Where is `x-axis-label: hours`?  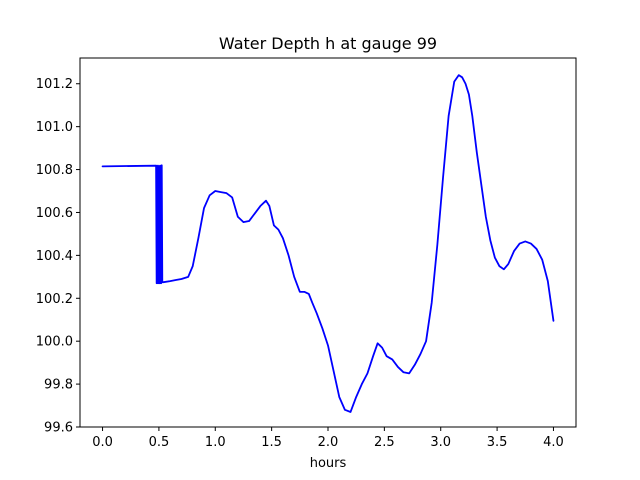
x-axis-label: hours is located at coordinates (328, 463).